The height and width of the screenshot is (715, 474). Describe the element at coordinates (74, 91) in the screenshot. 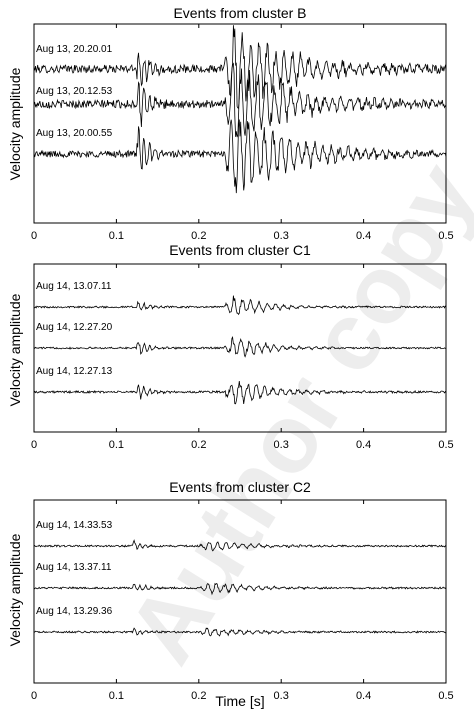

I see `trace-label: Aug 13, 20.12.53` at that location.